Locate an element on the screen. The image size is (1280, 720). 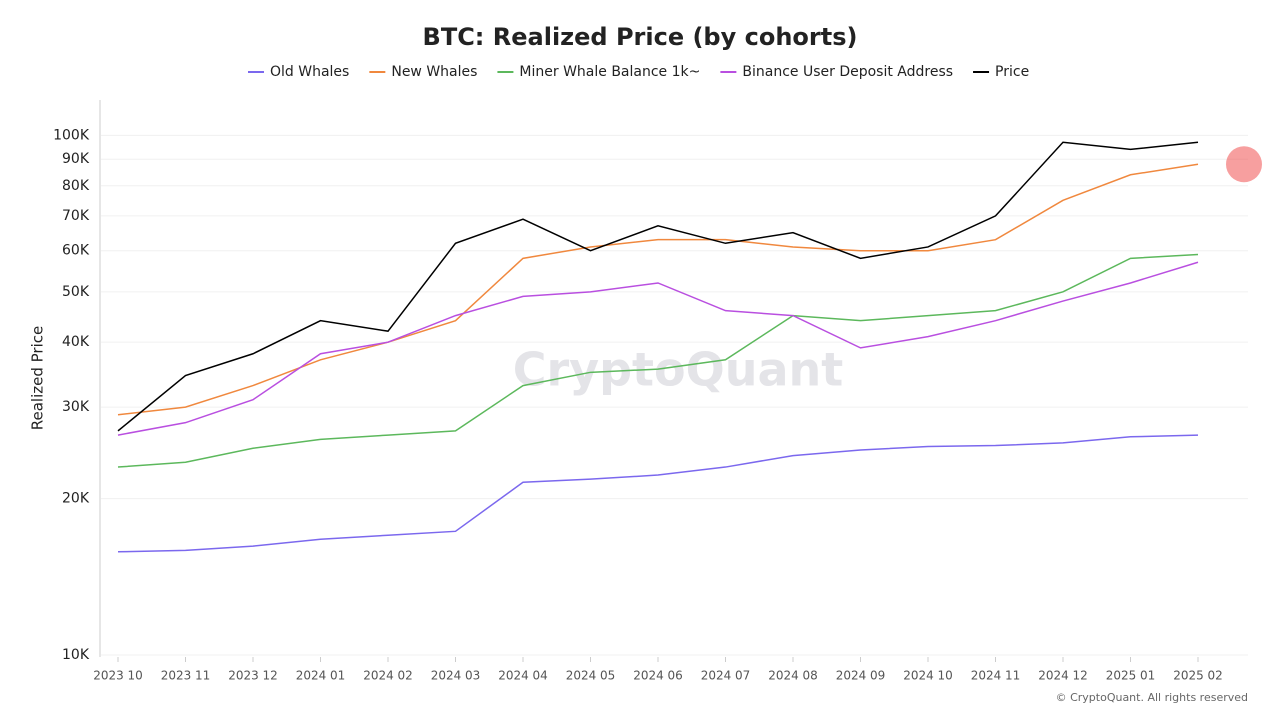
series-line is located at coordinates (658, 493).